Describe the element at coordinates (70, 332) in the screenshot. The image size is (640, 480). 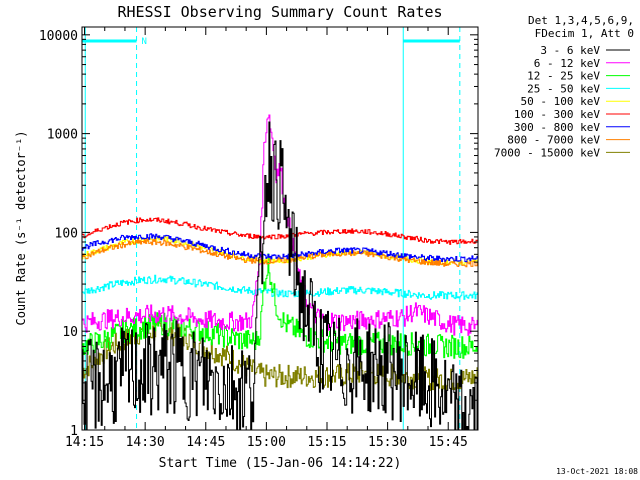
I see `y-tick-label-2: 10` at that location.